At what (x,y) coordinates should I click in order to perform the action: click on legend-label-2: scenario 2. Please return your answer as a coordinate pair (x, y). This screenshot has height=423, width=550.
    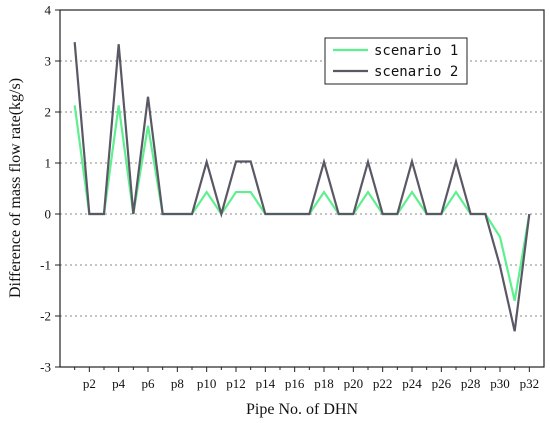
    Looking at the image, I should click on (416, 72).